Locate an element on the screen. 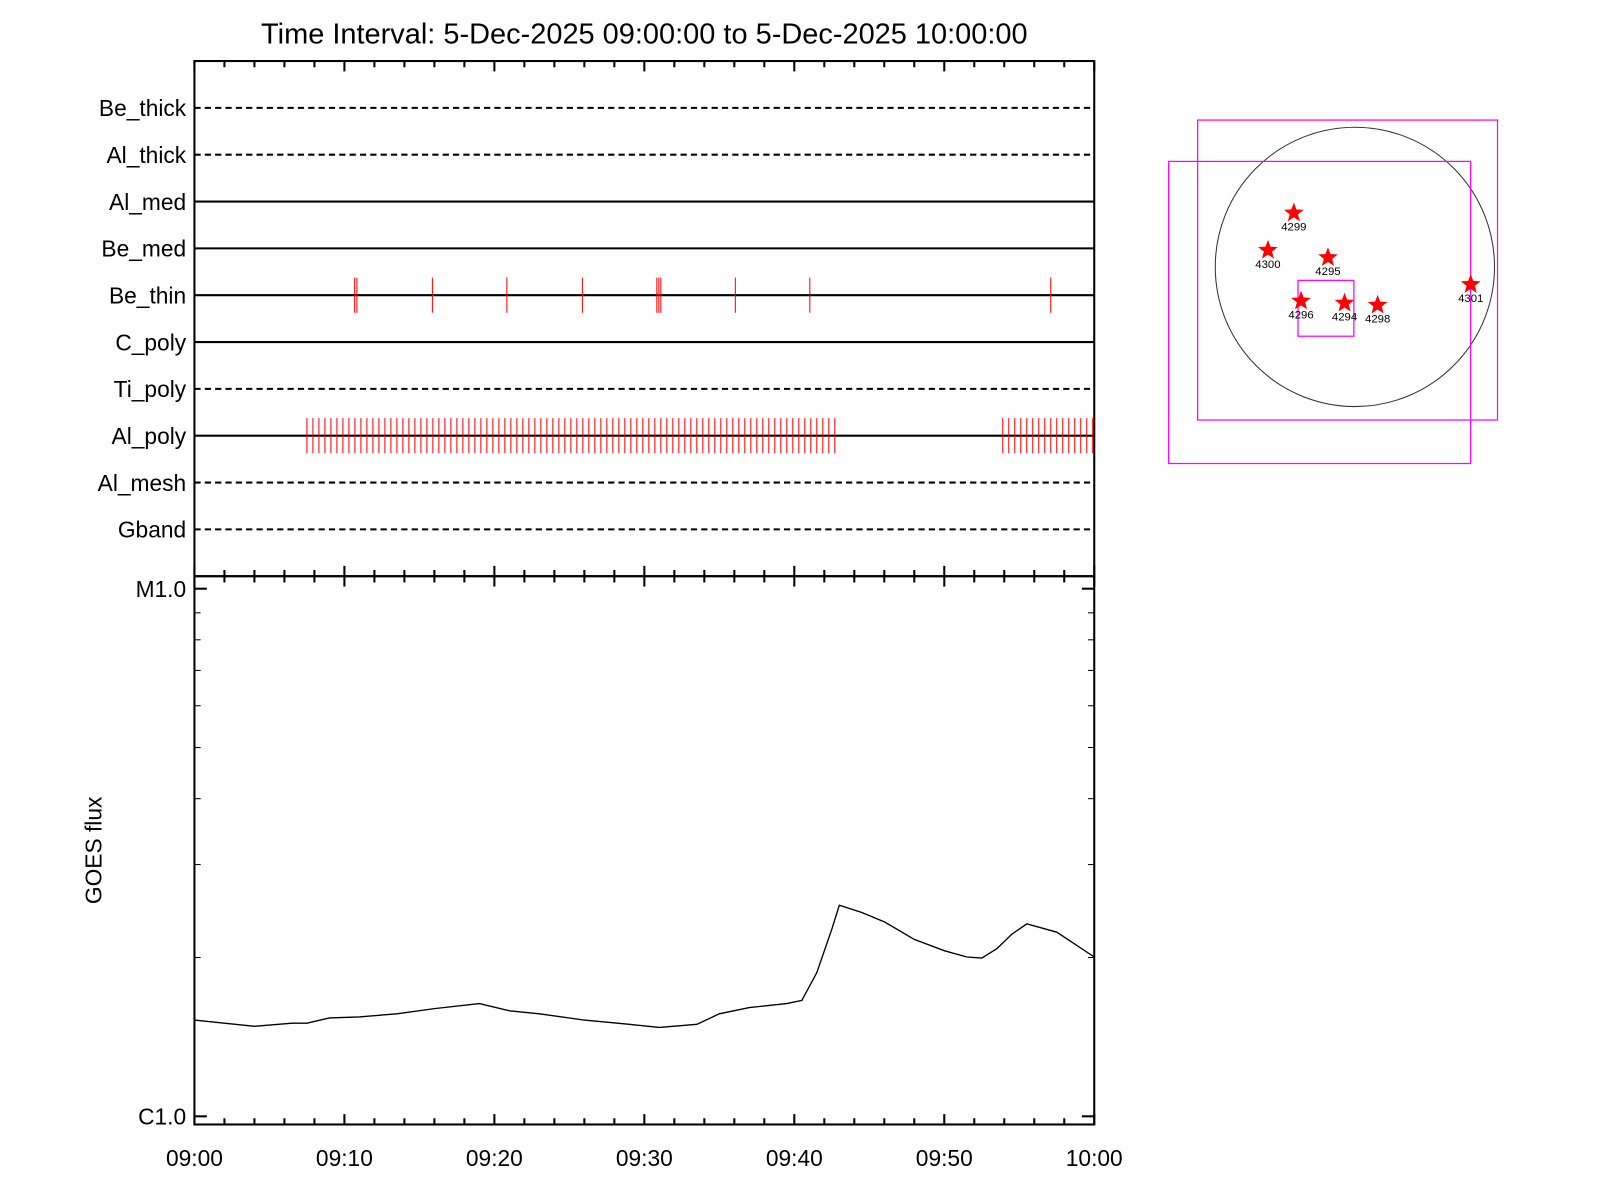  channel-label: Al_med is located at coordinates (147, 202).